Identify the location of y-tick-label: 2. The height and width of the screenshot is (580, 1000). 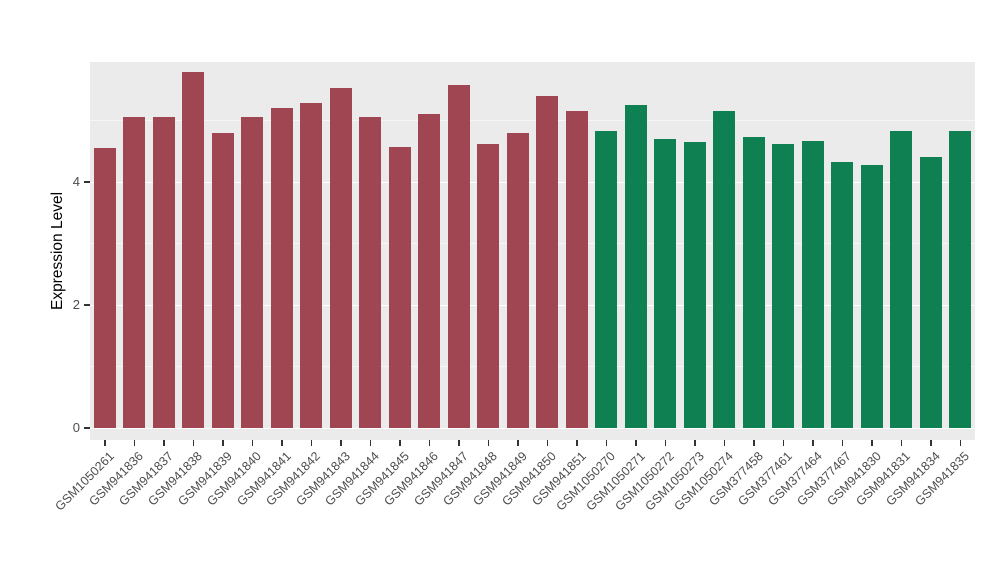
(76, 304).